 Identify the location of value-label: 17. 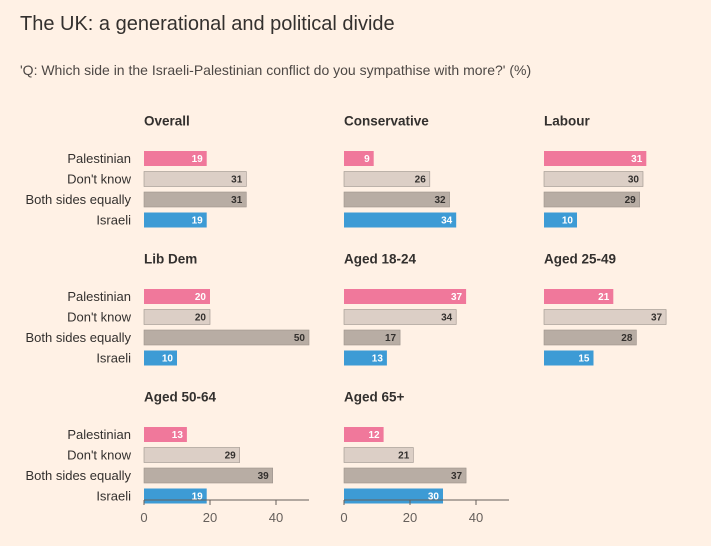
(391, 338).